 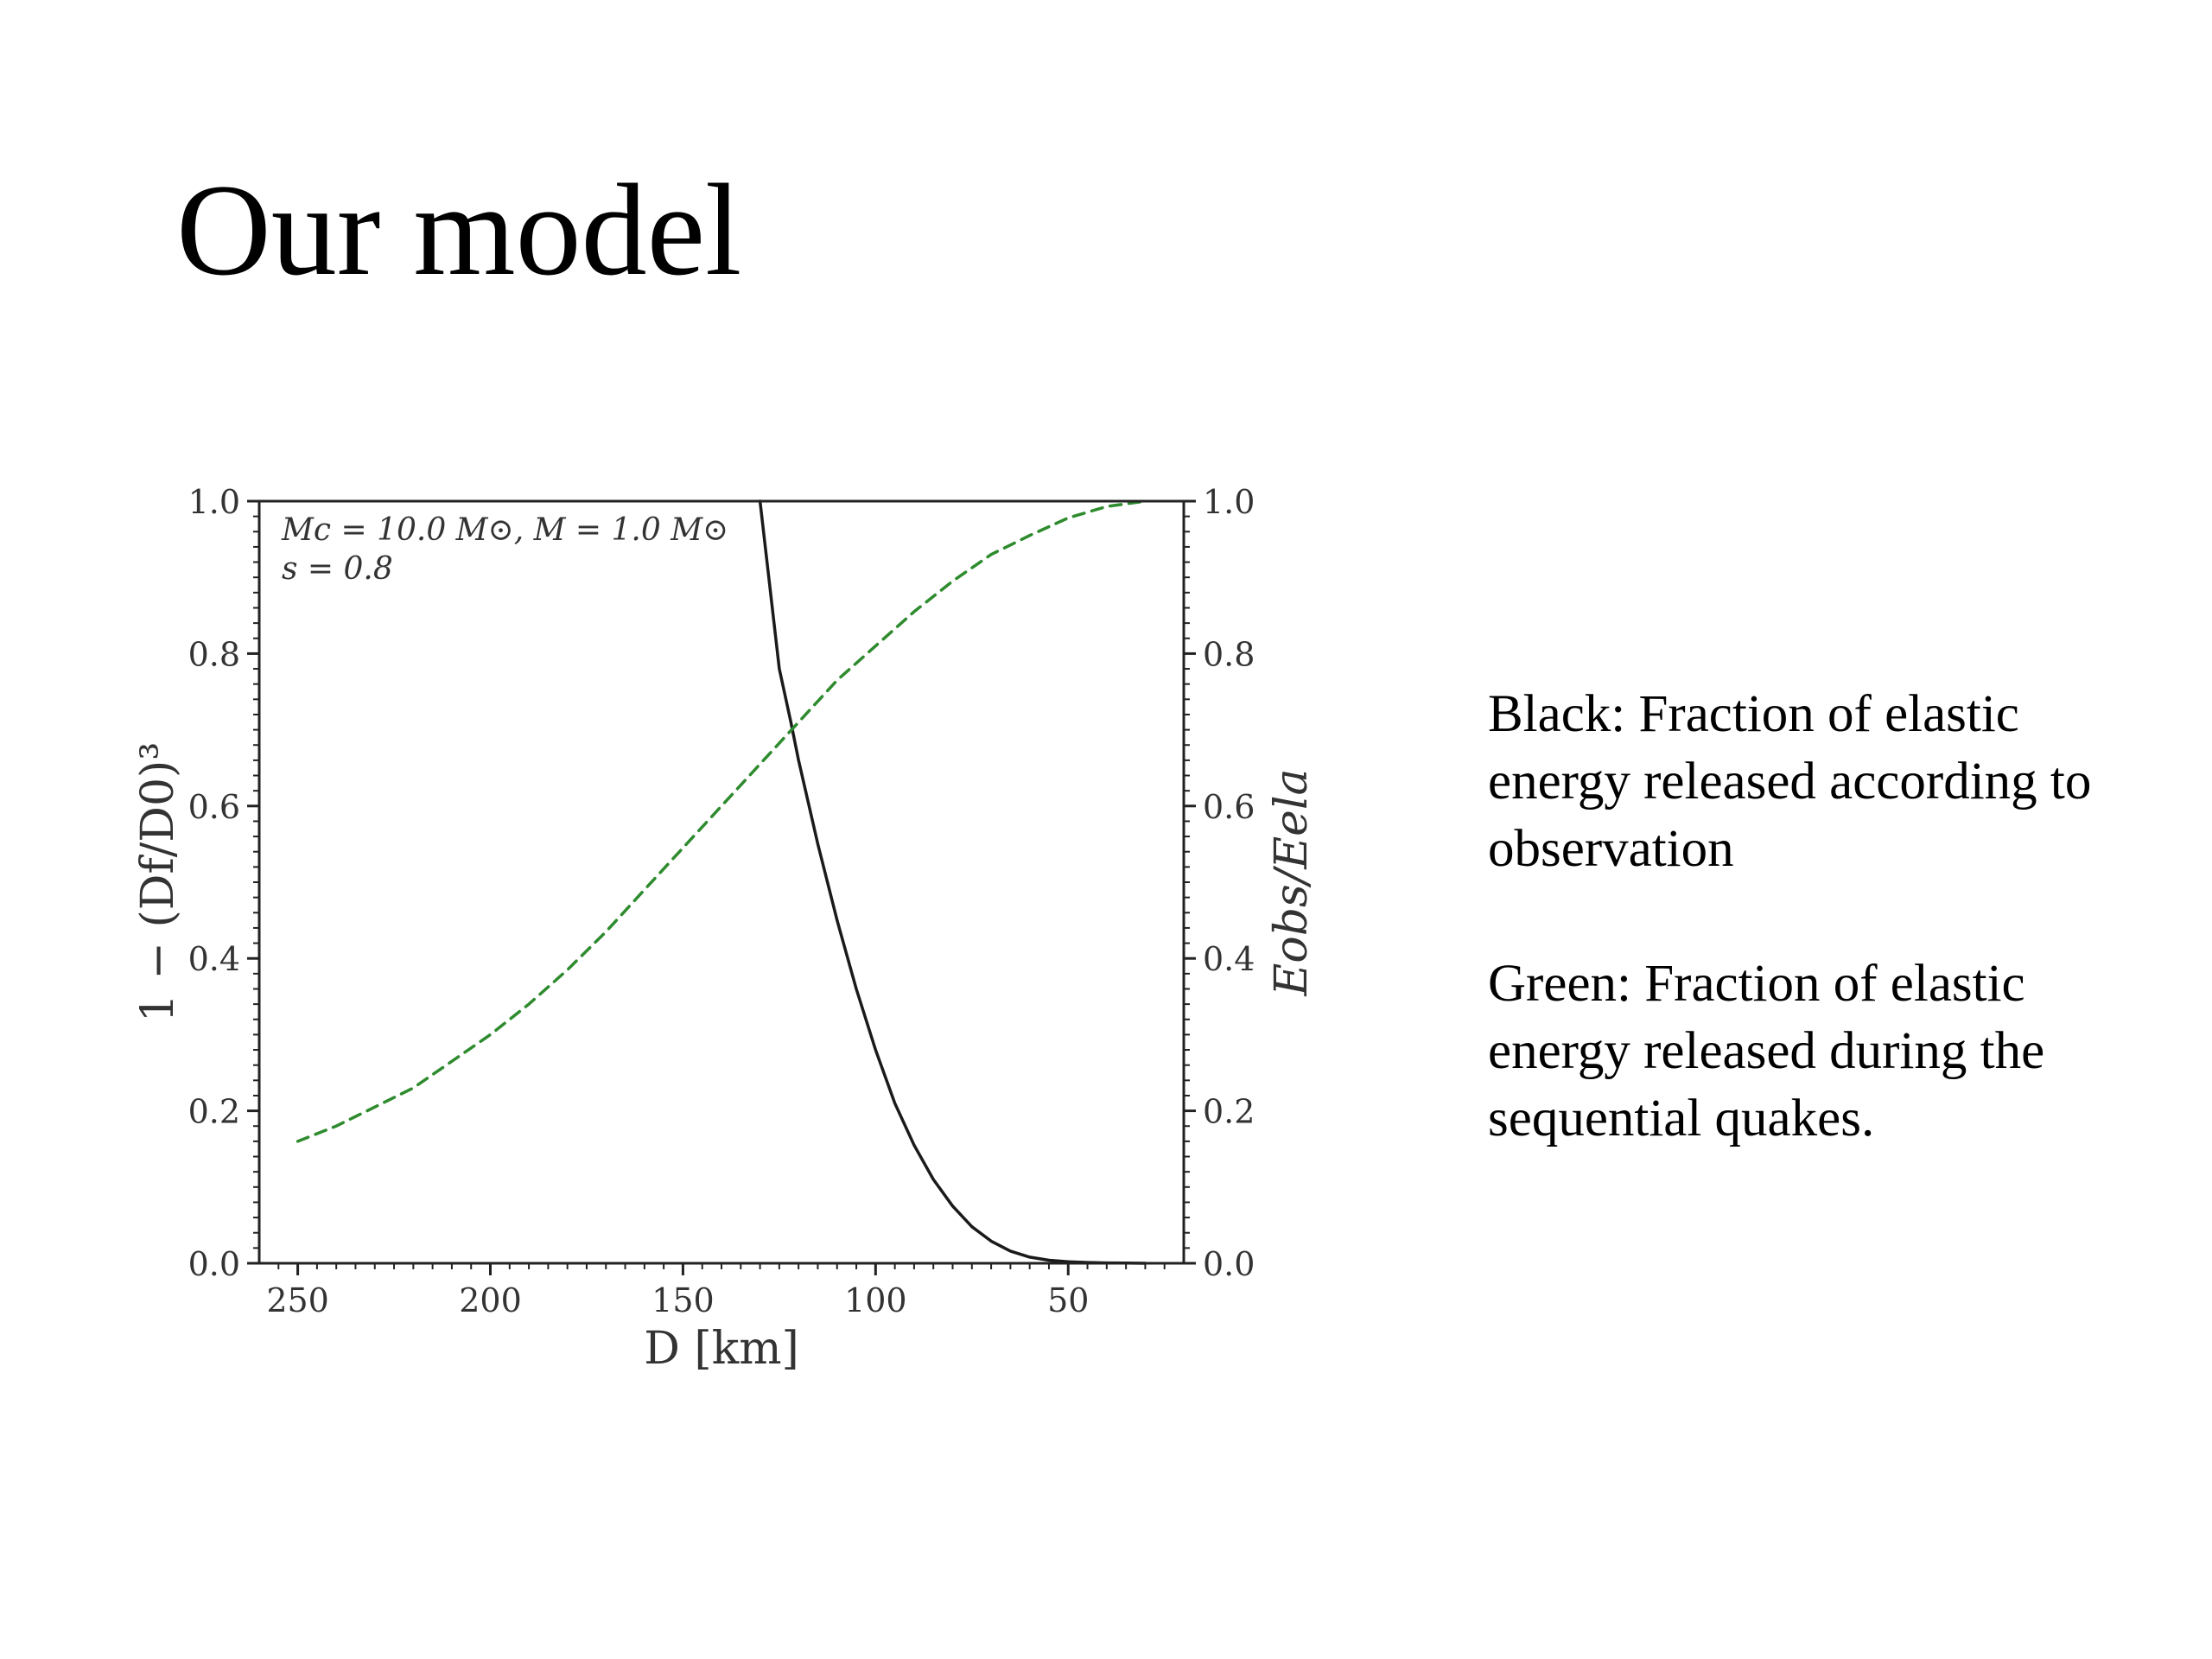 What do you see at coordinates (214, 502) in the screenshot?
I see `y-tick-label-left: 1.0` at bounding box center [214, 502].